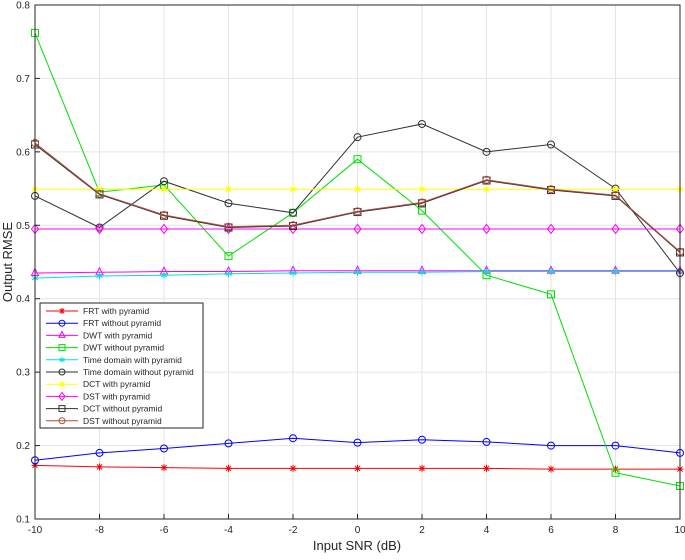  Describe the element at coordinates (357, 545) in the screenshot. I see `x-axis-label: Input SNR (dB)` at that location.